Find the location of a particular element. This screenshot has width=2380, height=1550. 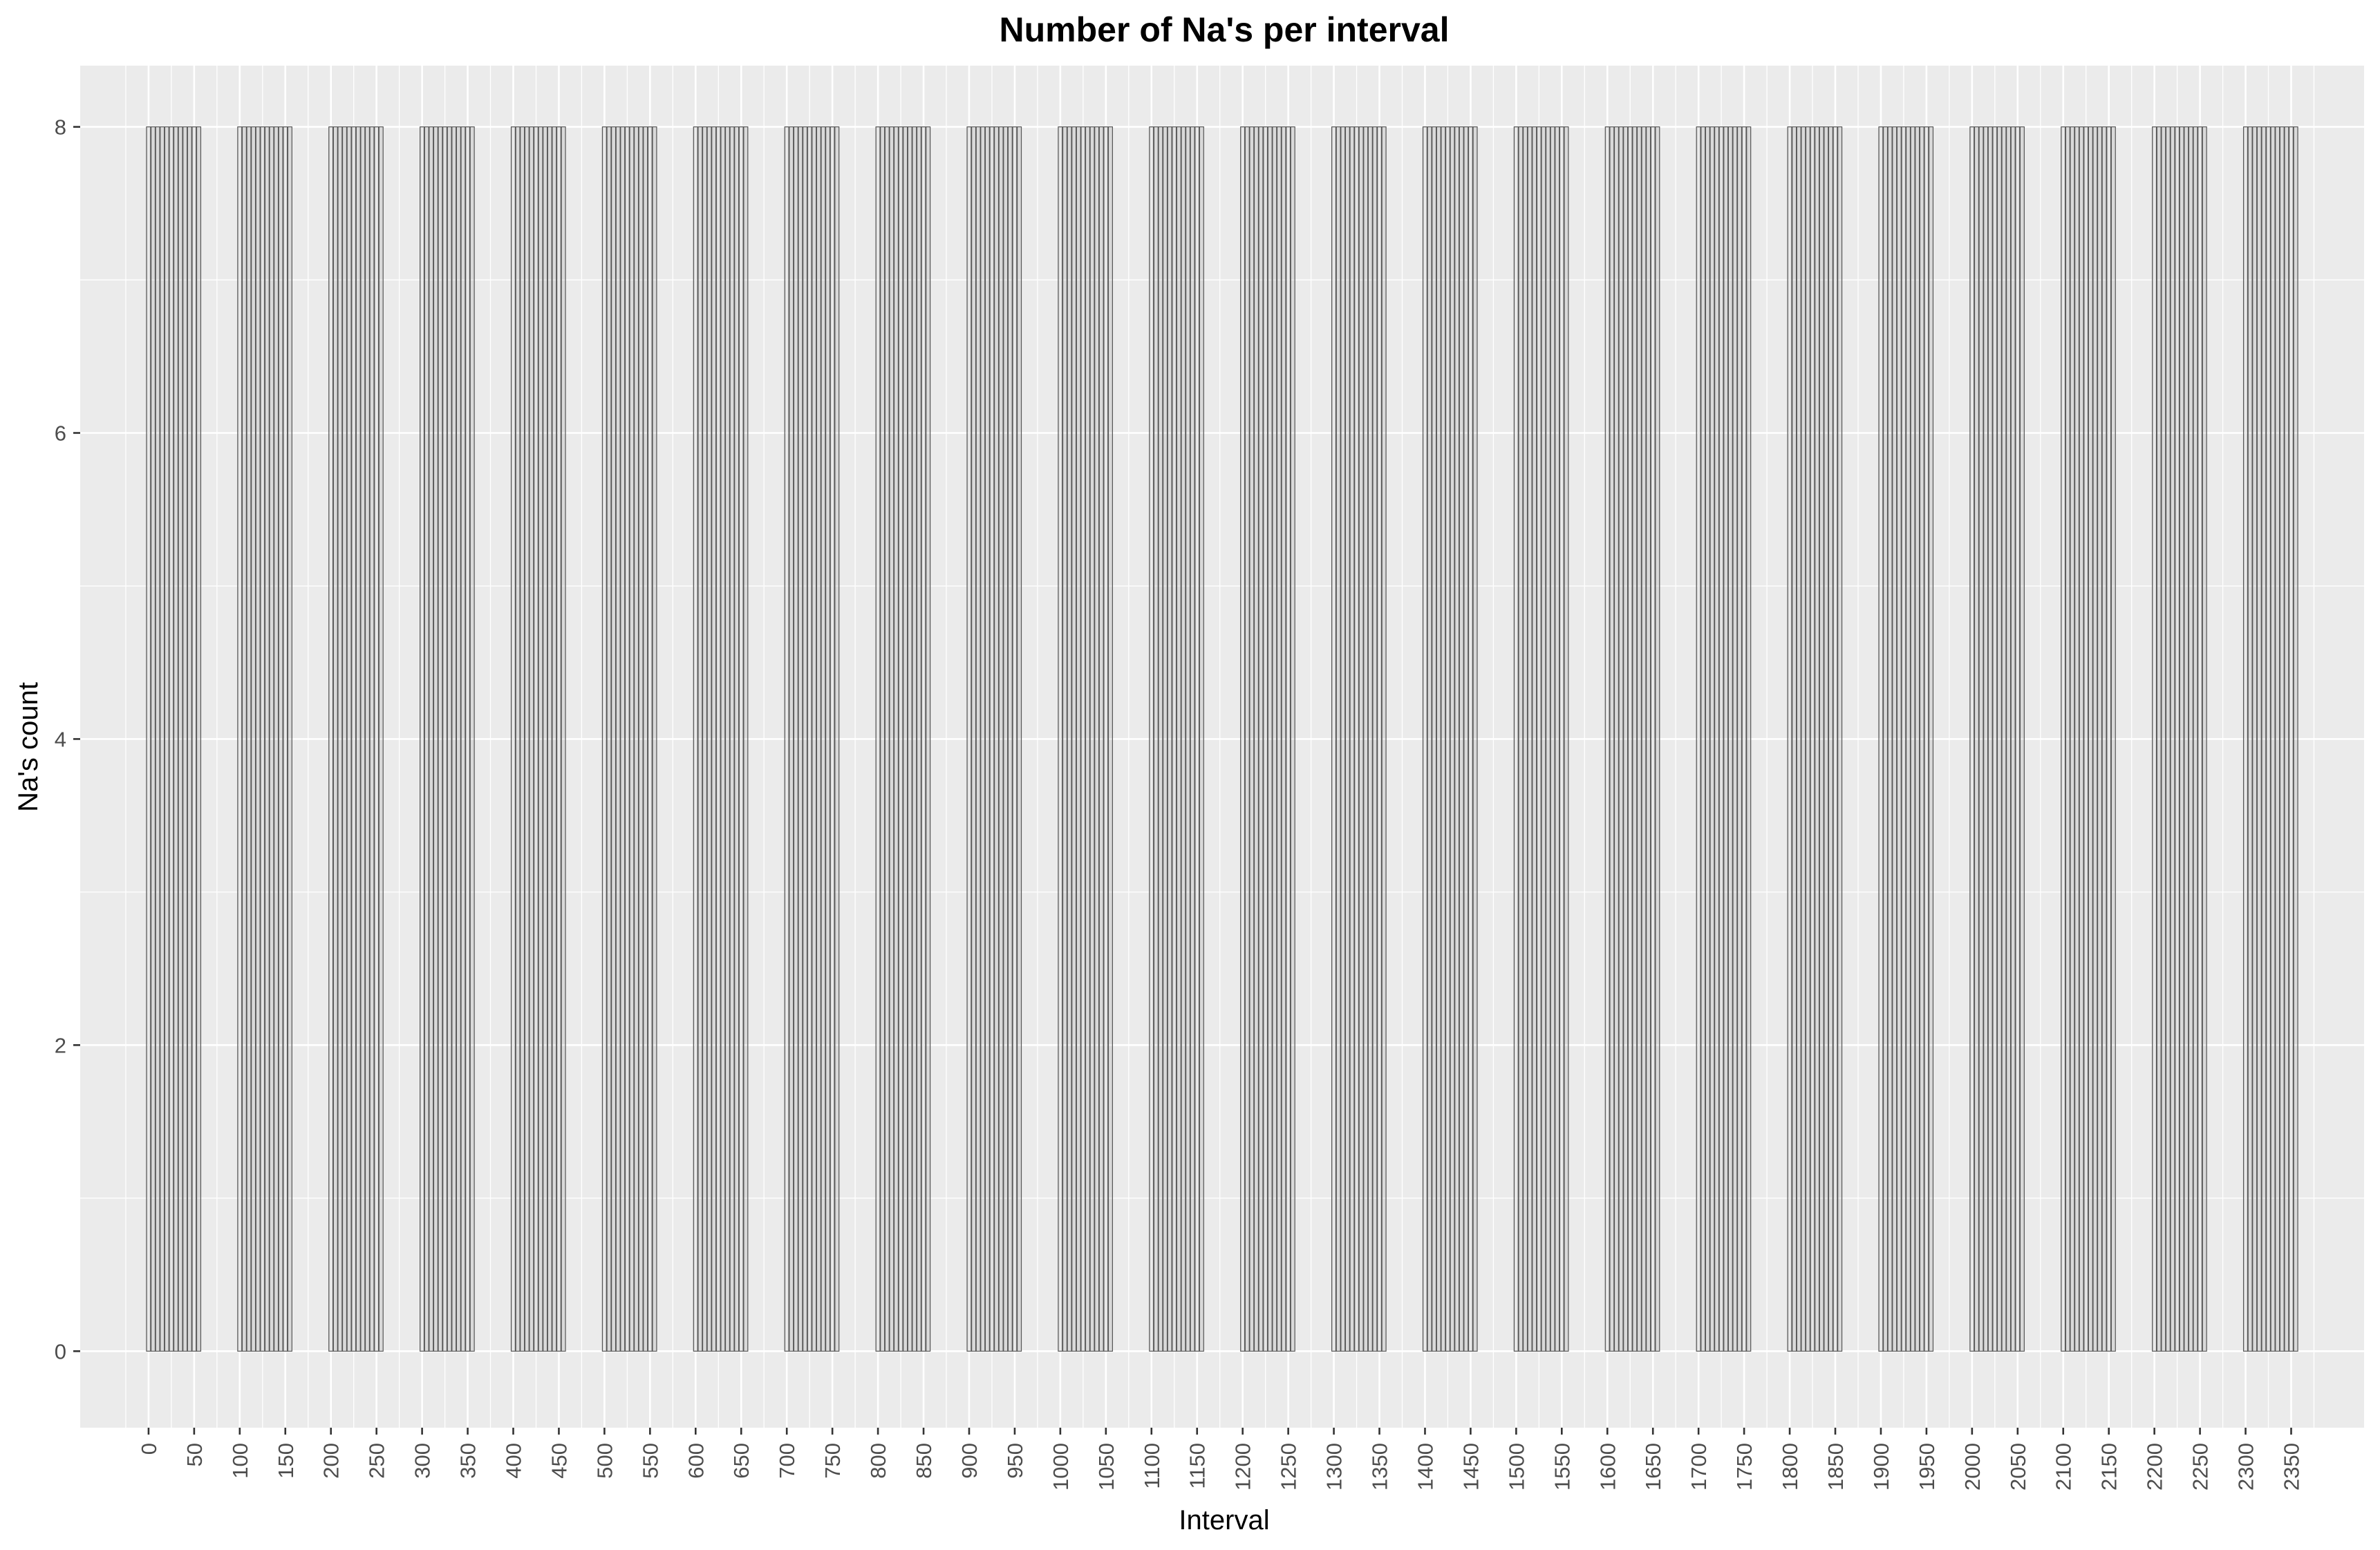

x-tick-label: 2000 is located at coordinates (1972, 1467).